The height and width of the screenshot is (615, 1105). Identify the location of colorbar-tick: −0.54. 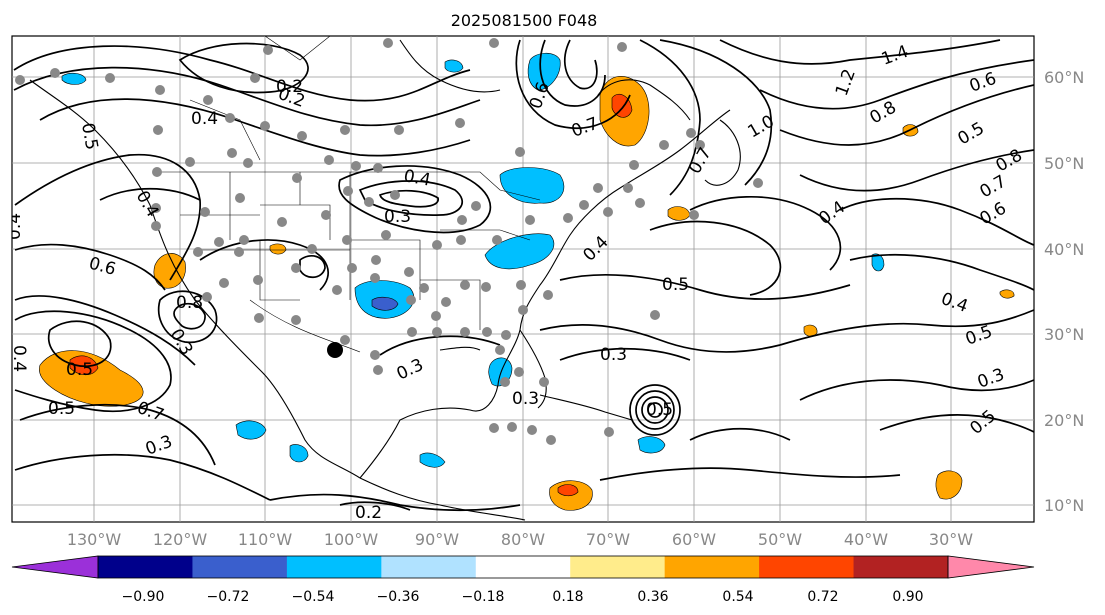
(313, 597).